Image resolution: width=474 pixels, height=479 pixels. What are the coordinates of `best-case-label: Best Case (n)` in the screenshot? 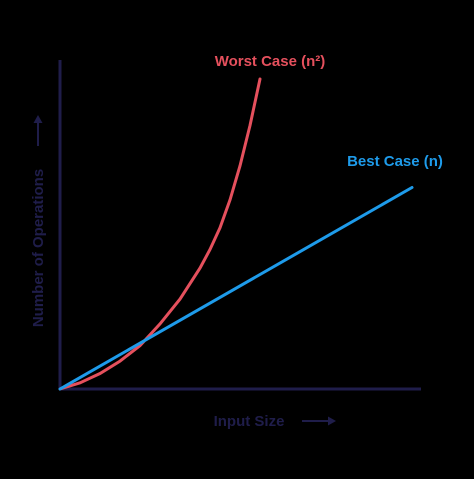 It's located at (395, 161).